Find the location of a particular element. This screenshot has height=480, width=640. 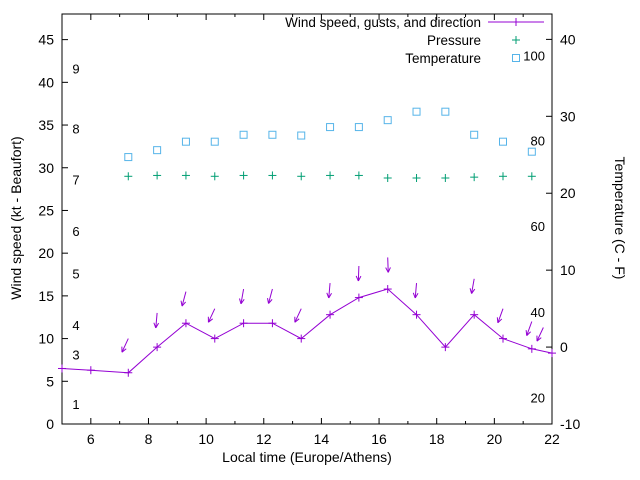

wind-series is located at coordinates (307, 331).